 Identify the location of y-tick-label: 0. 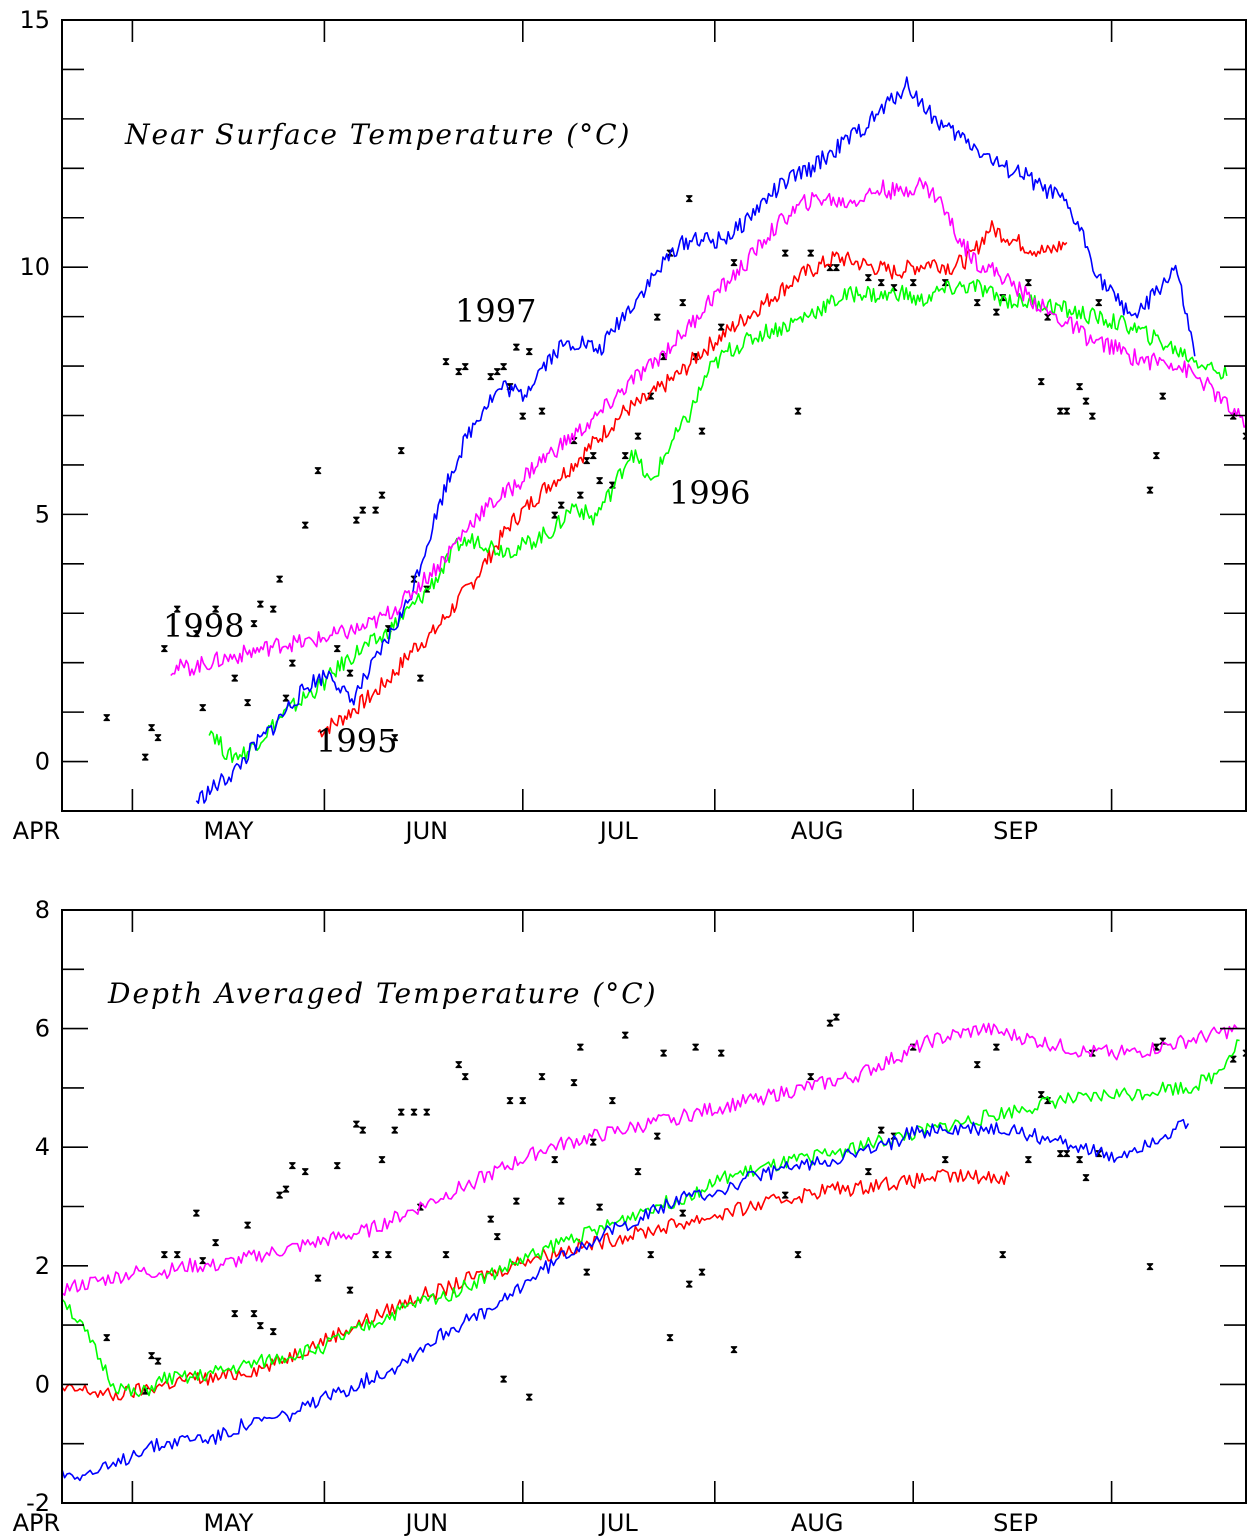
(42, 1384).